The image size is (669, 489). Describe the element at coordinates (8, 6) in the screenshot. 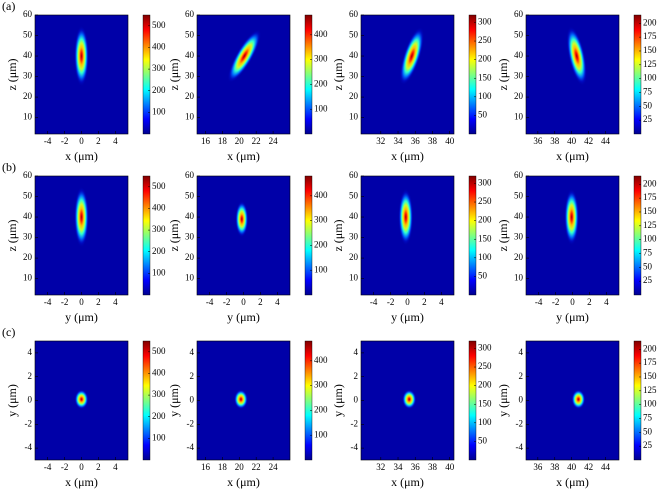

I see `row-label: (a)` at that location.